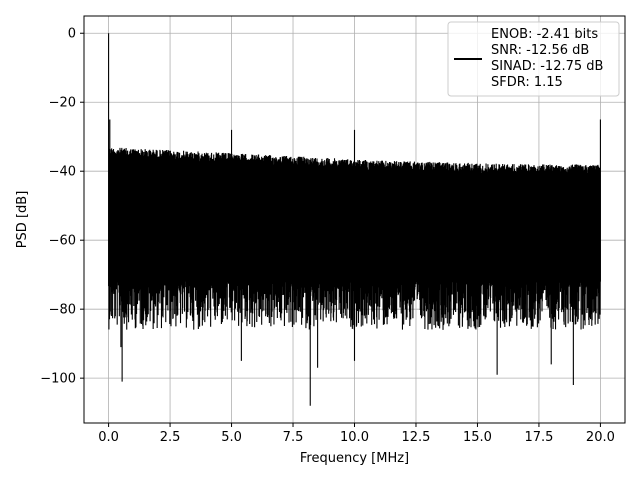 The width and height of the screenshot is (640, 480). Describe the element at coordinates (62, 310) in the screenshot. I see `y-tick-label: −80` at that location.